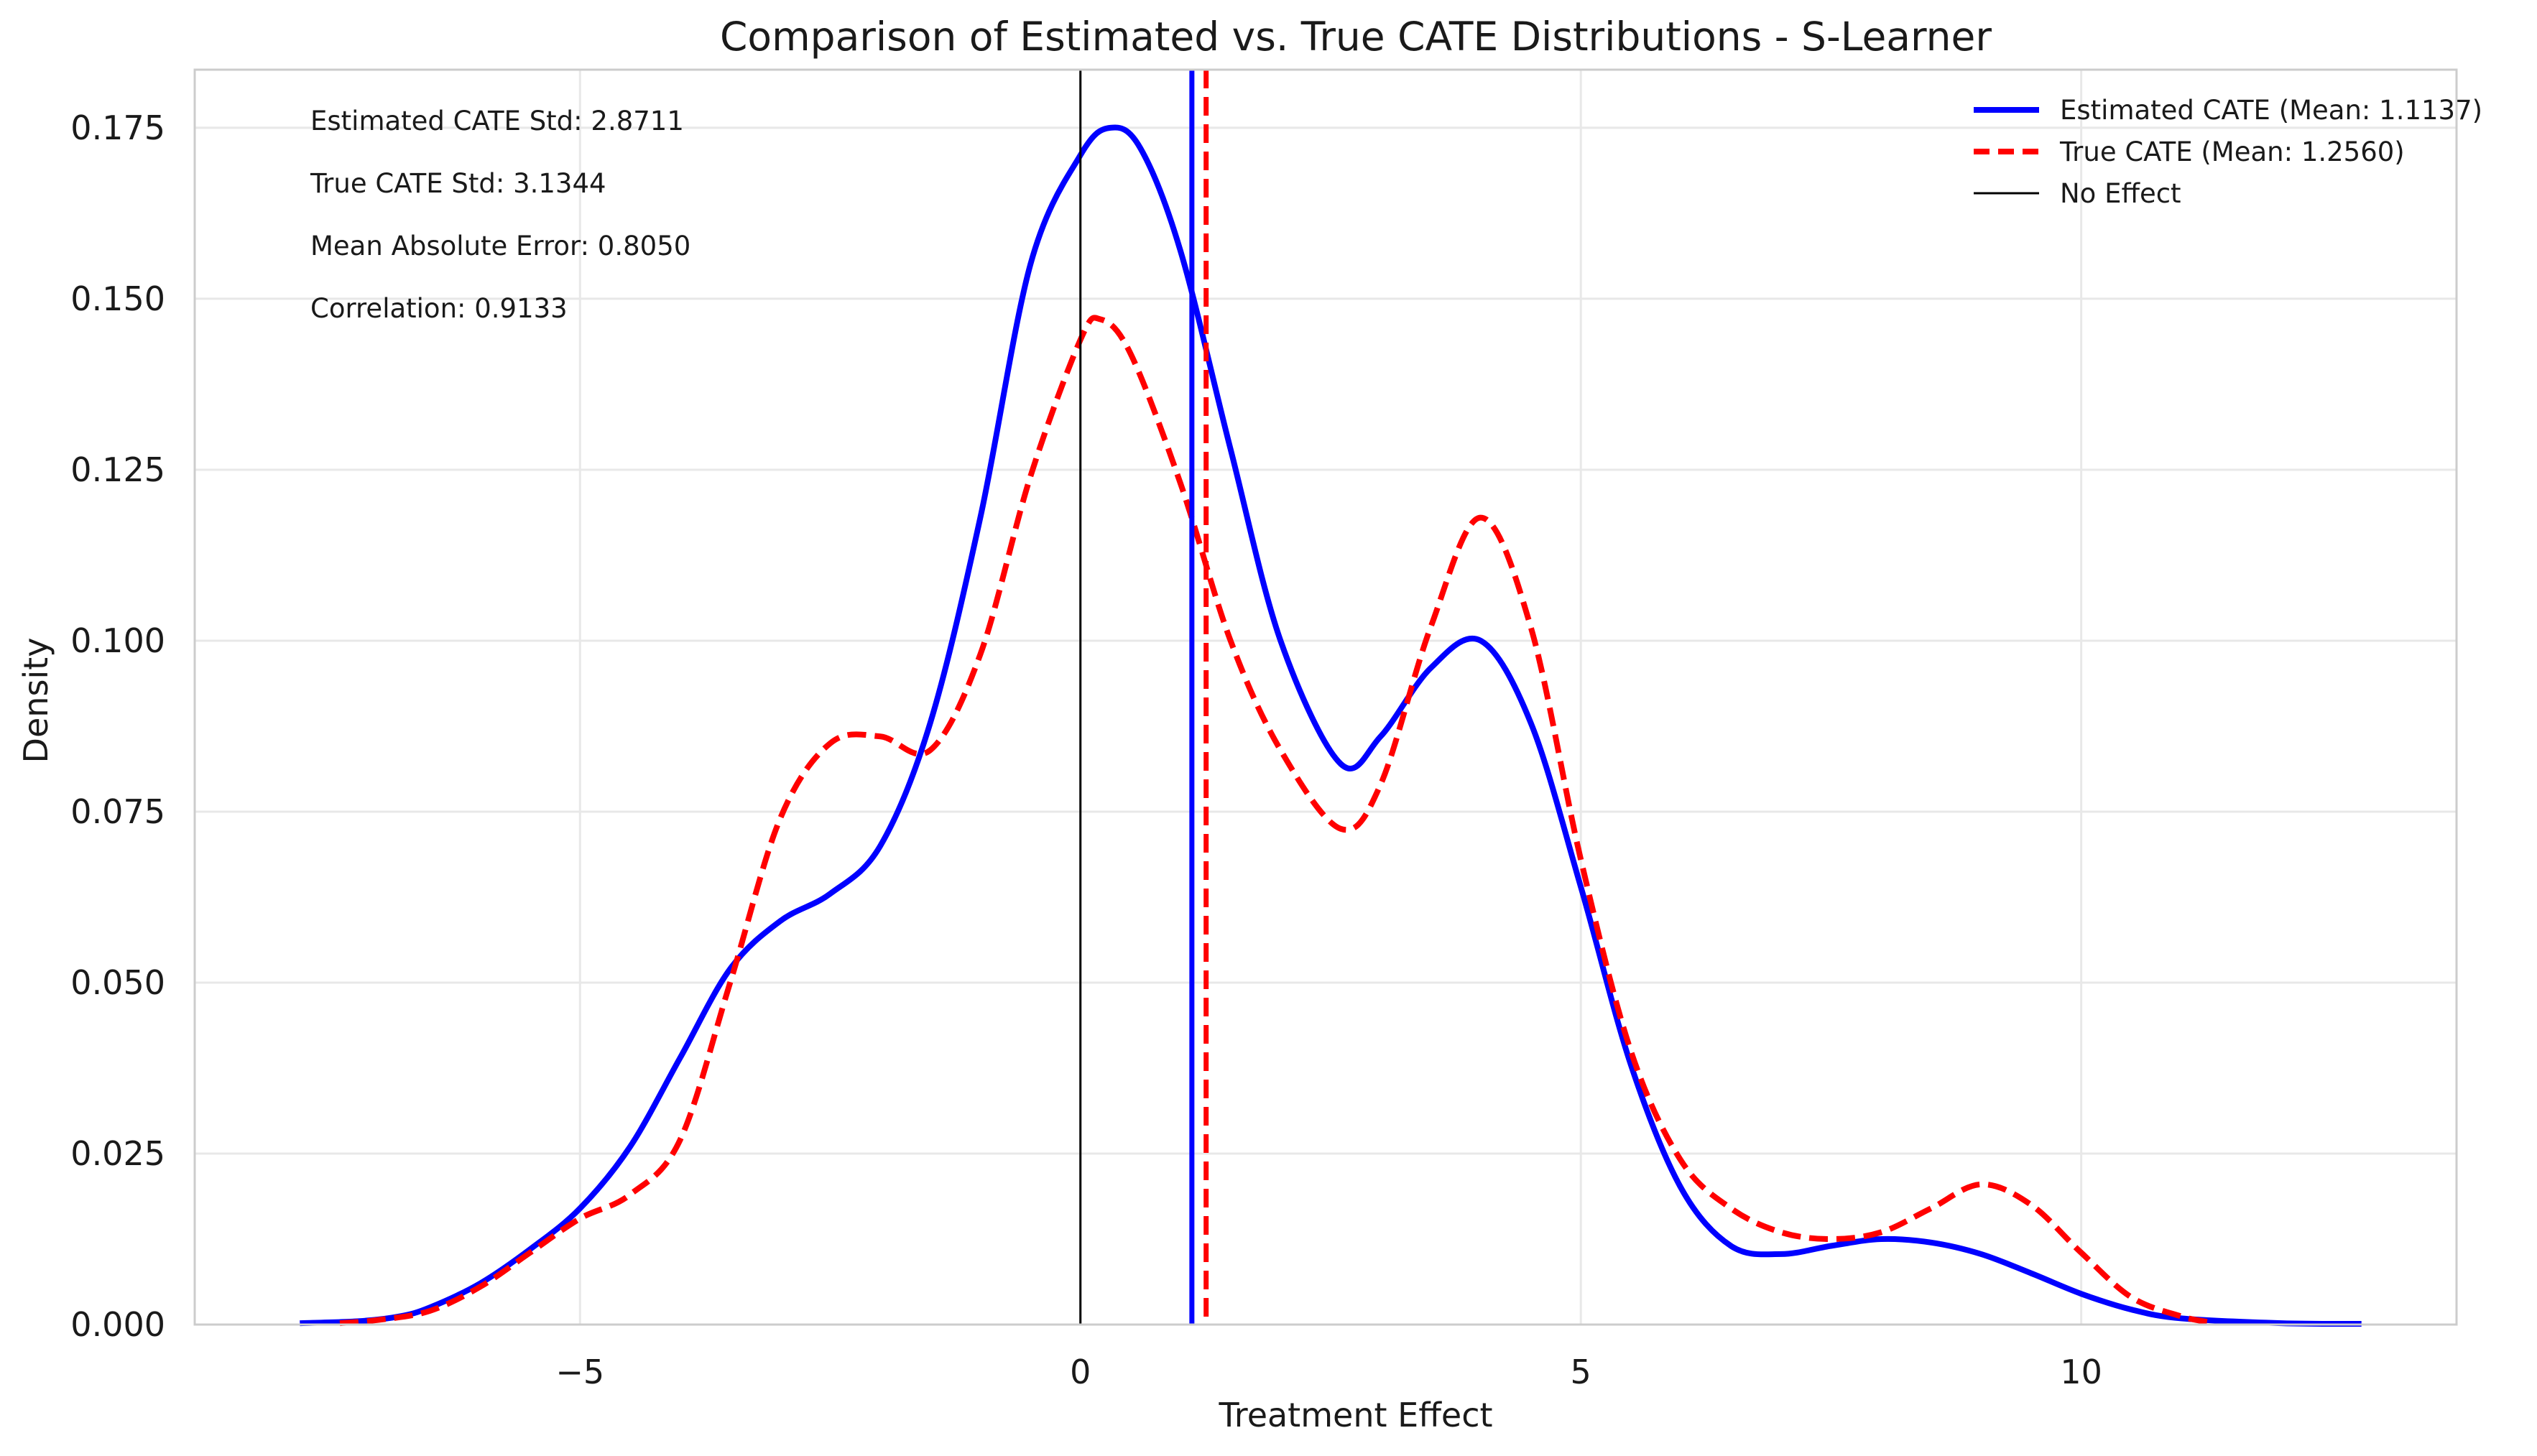  What do you see at coordinates (1355, 1415) in the screenshot?
I see `x-axis-label: Treatment Effect` at bounding box center [1355, 1415].